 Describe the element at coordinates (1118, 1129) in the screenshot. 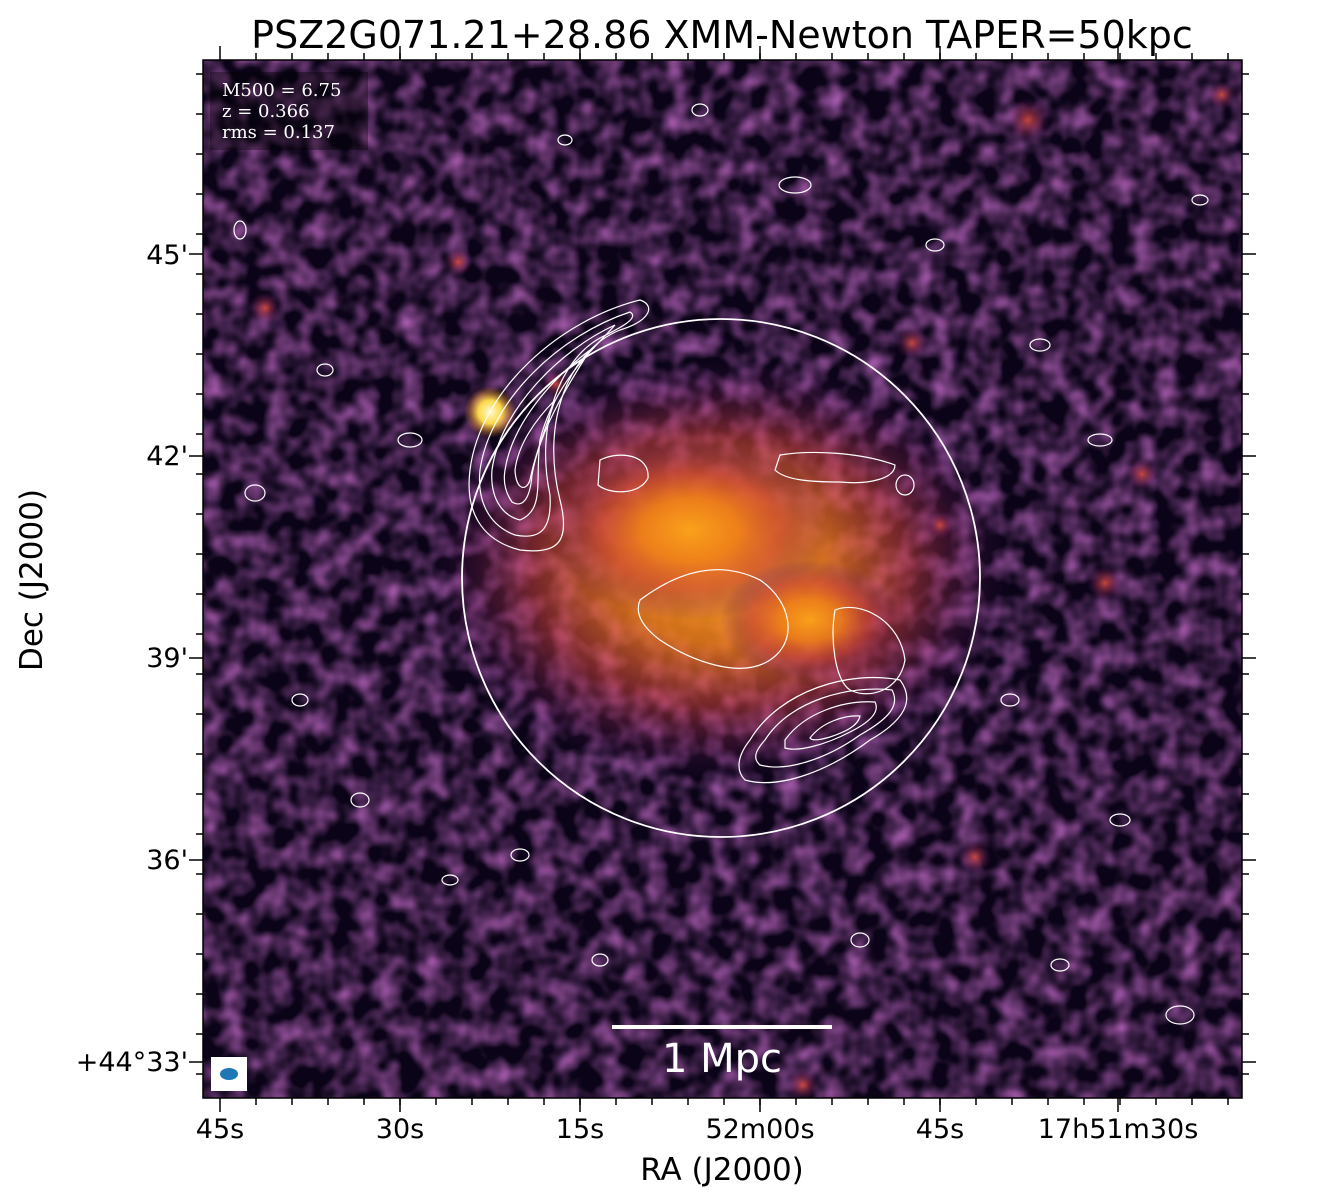

I see `x-tick-label: 17h51m30s` at that location.